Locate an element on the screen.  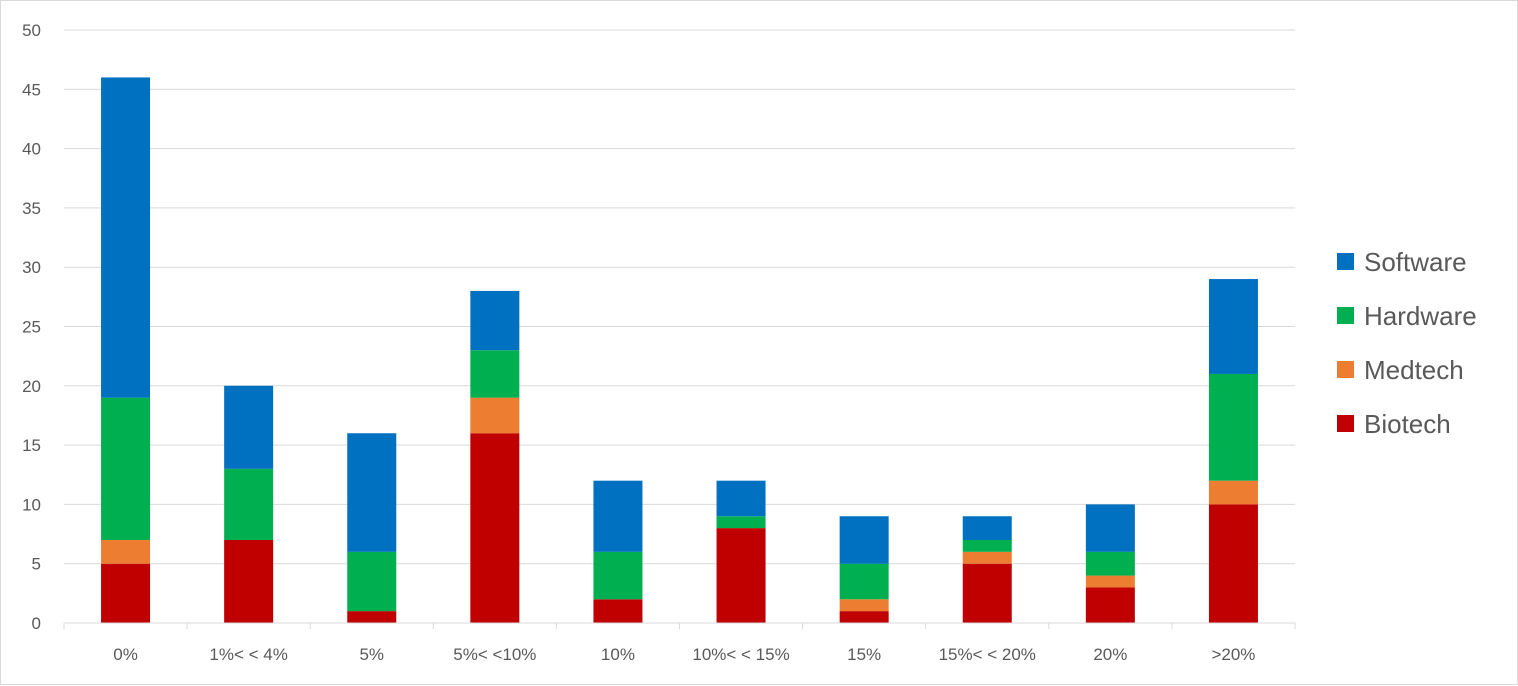
legend-item-software: Software is located at coordinates (1402, 262).